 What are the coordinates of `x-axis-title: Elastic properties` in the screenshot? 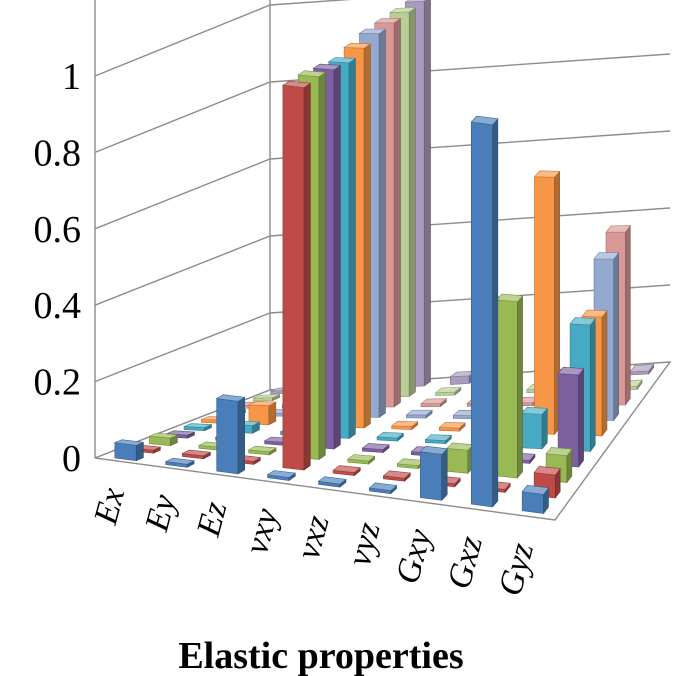 It's located at (320, 655).